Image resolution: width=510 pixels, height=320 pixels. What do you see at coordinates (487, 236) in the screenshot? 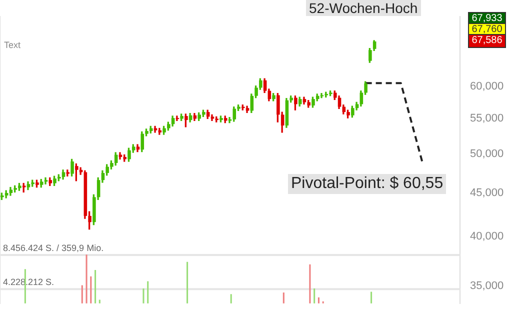
I see `y-tick-label: 40,000` at bounding box center [487, 236].